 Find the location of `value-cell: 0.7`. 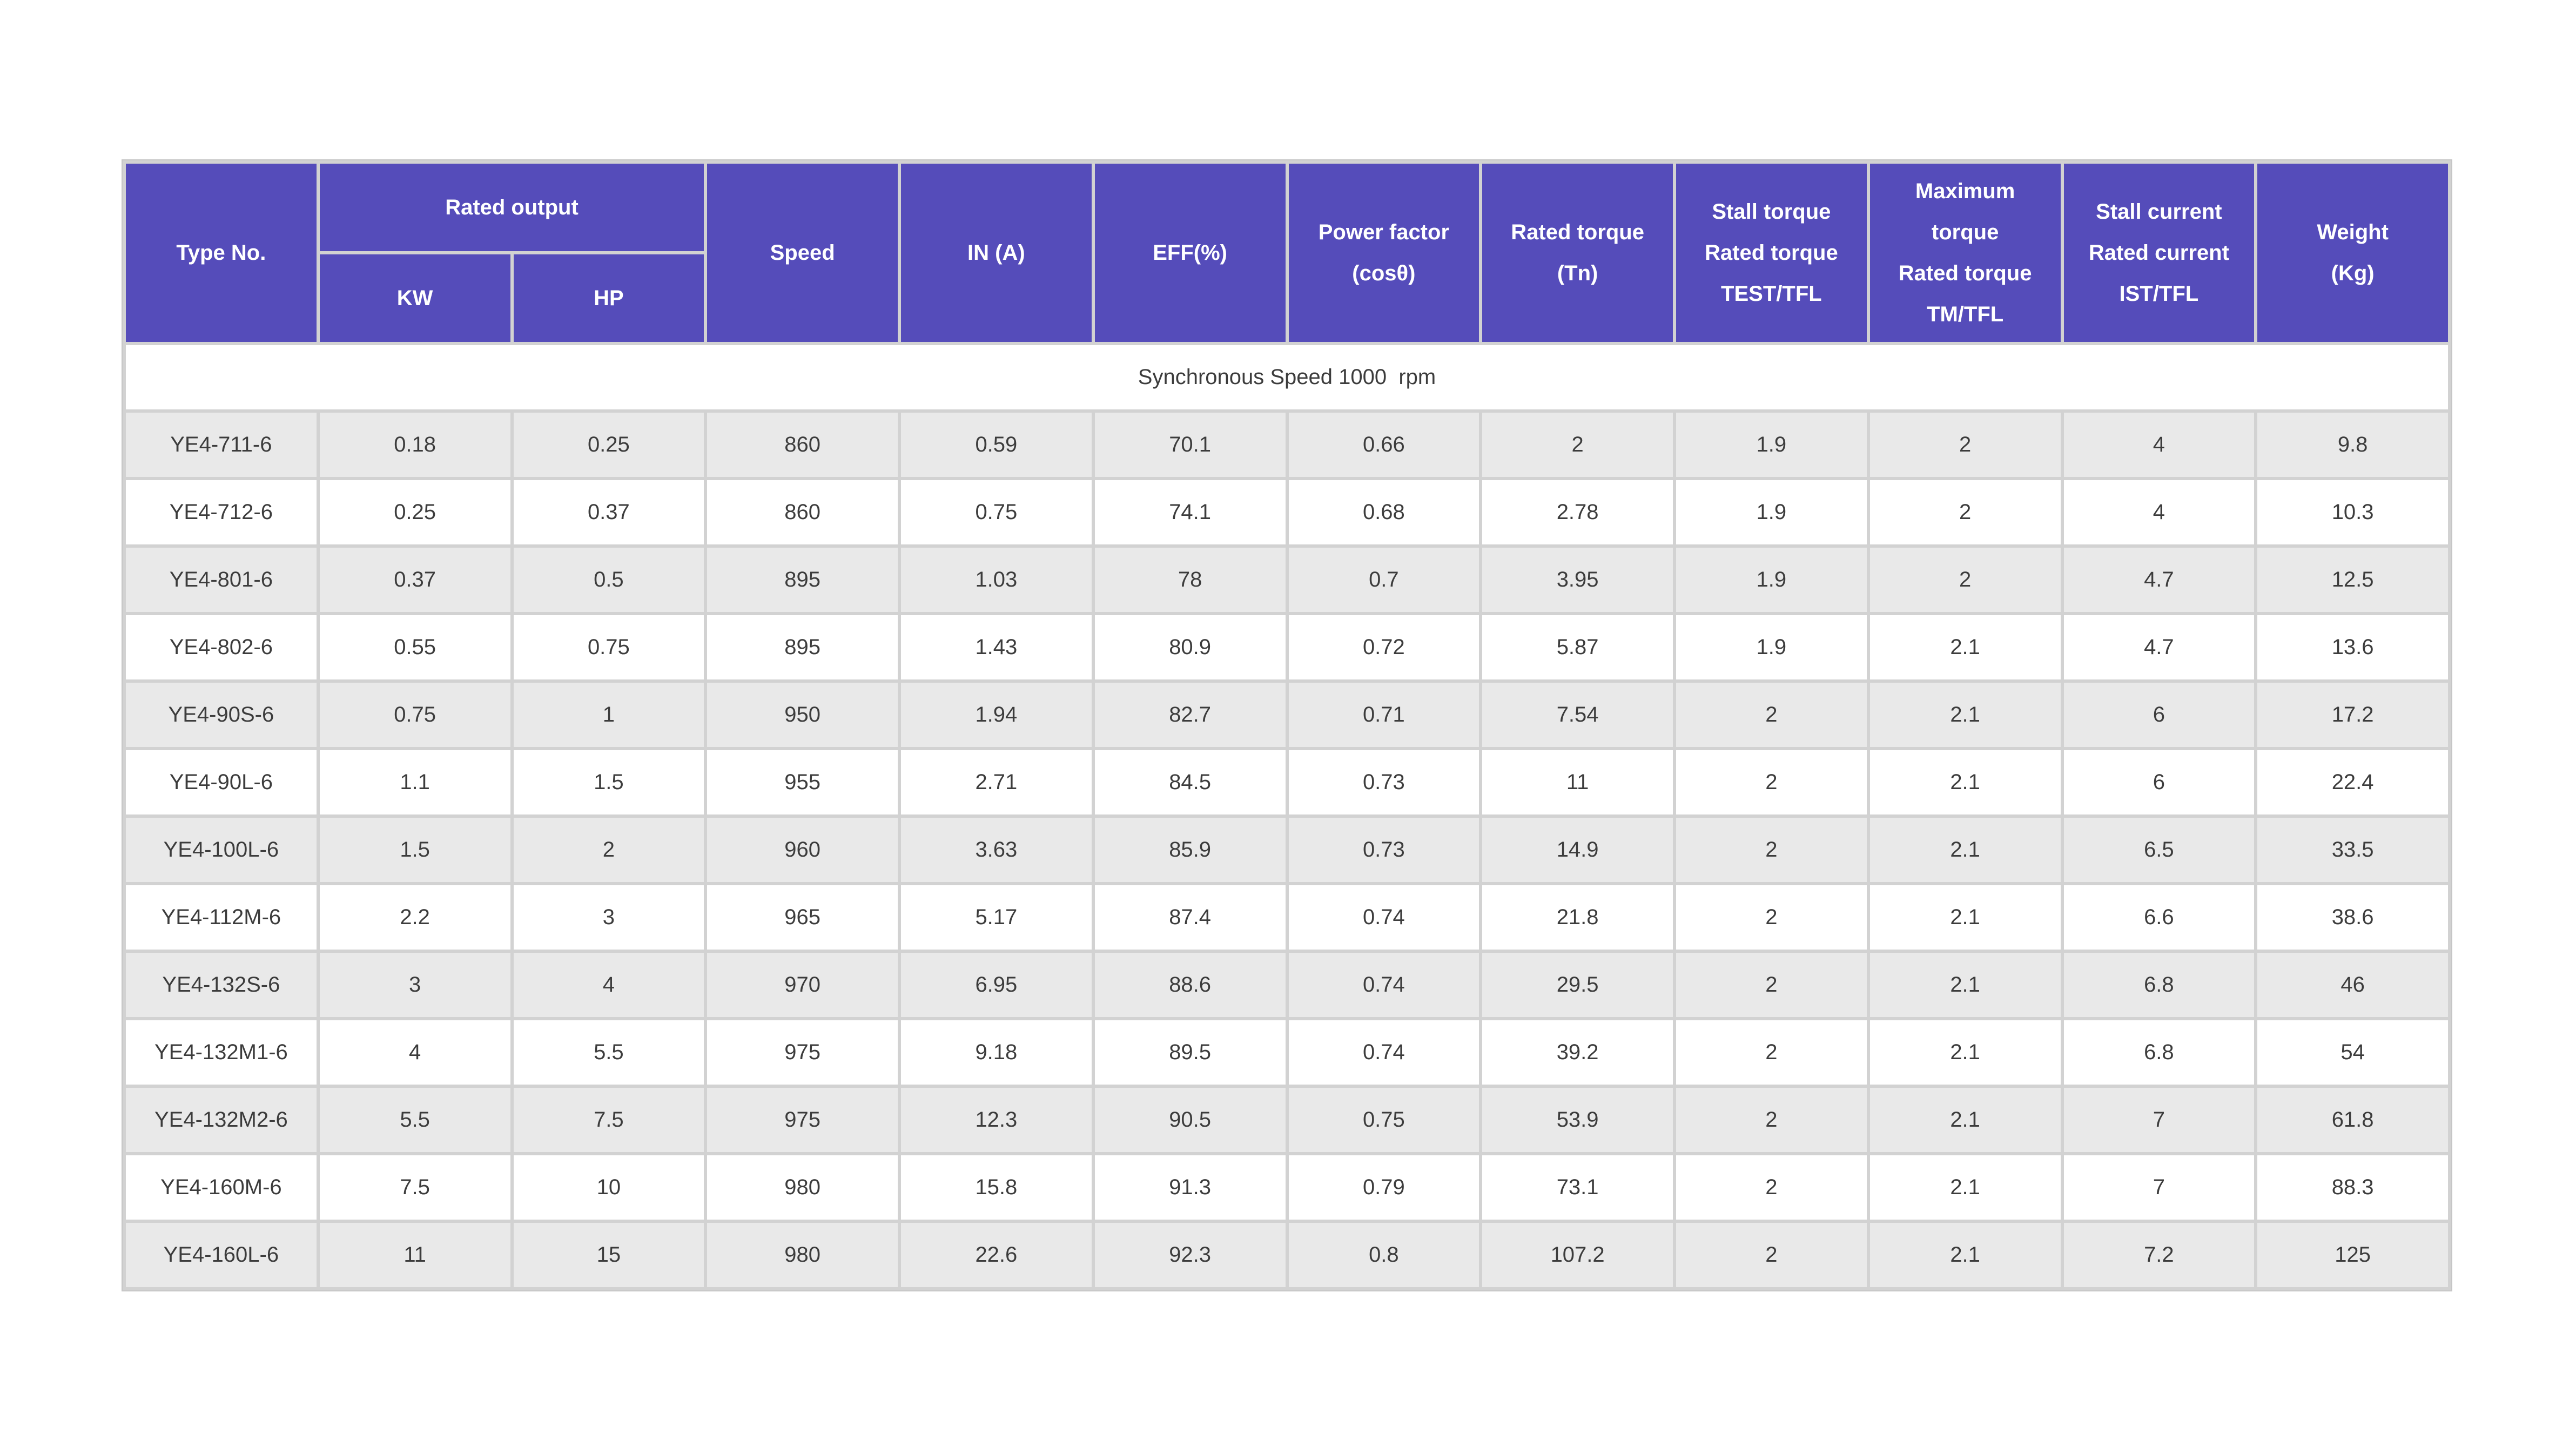

value-cell: 0.7 is located at coordinates (1383, 580).